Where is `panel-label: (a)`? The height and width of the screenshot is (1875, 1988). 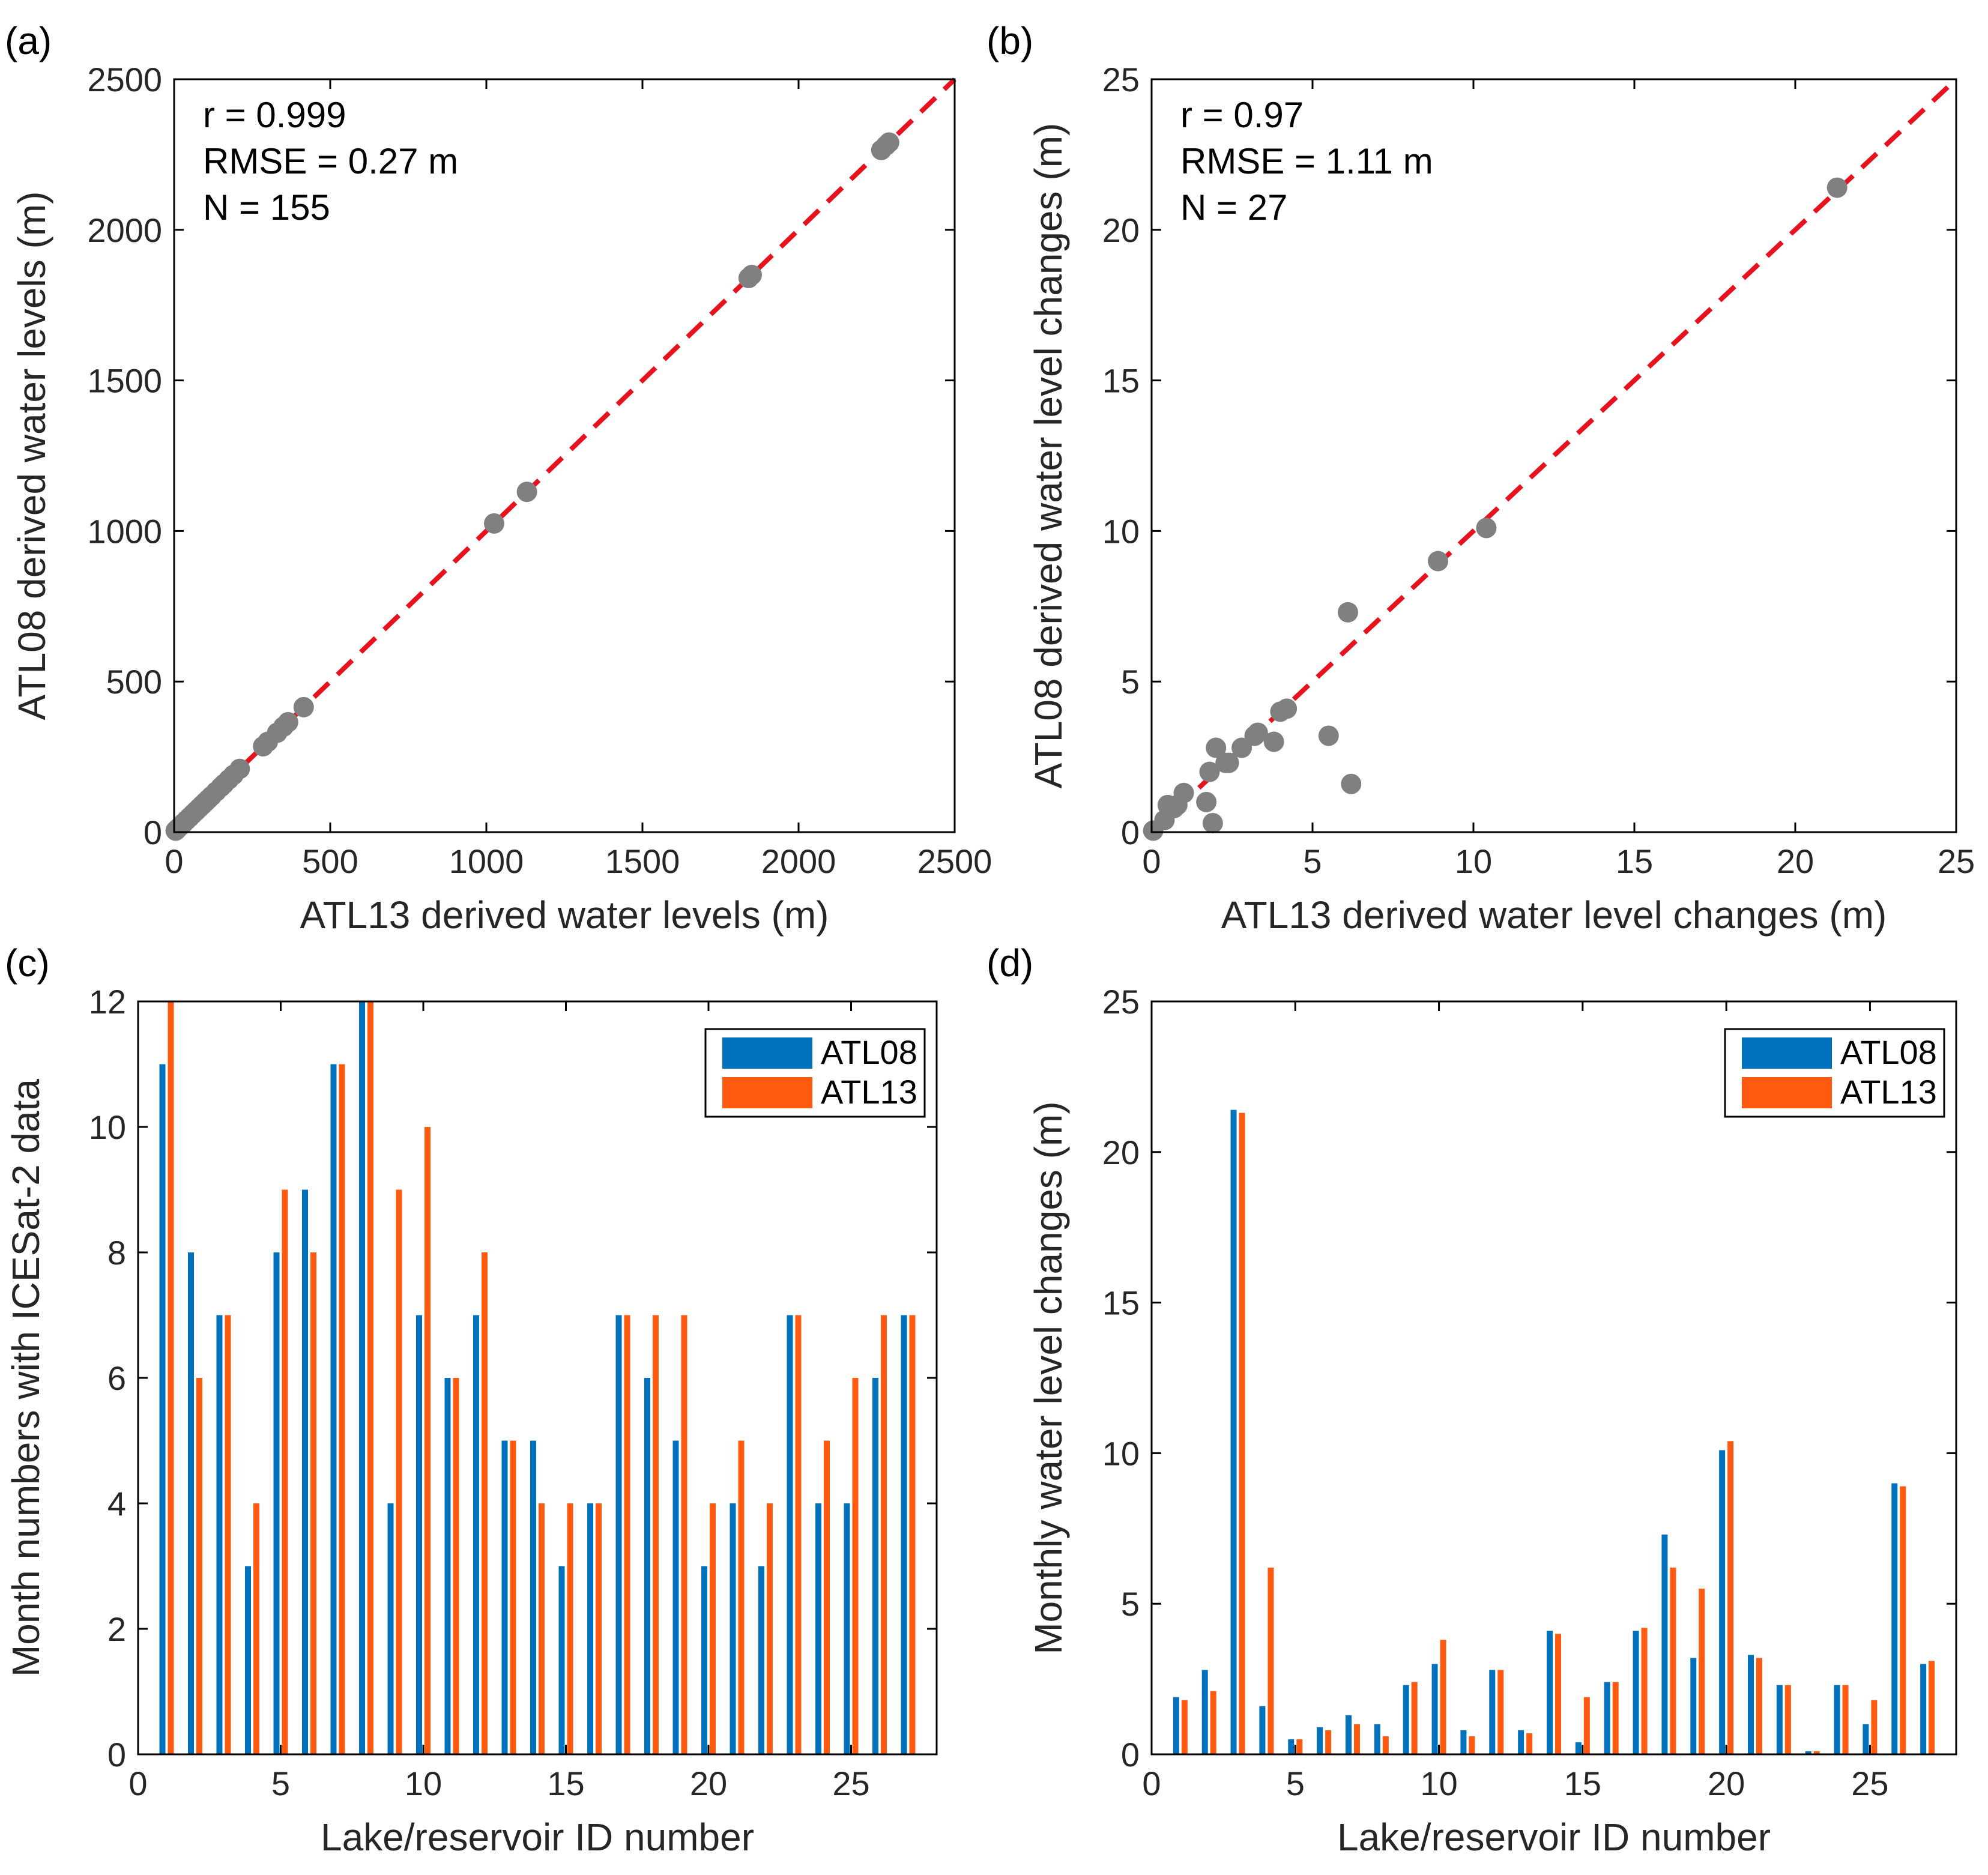
panel-label: (a) is located at coordinates (28, 40).